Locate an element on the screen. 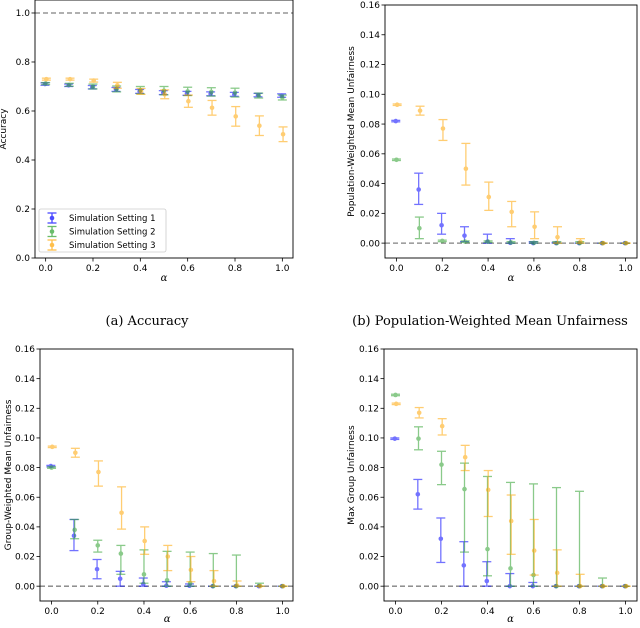 The image size is (640, 628). legend-frame is located at coordinates (102, 230).